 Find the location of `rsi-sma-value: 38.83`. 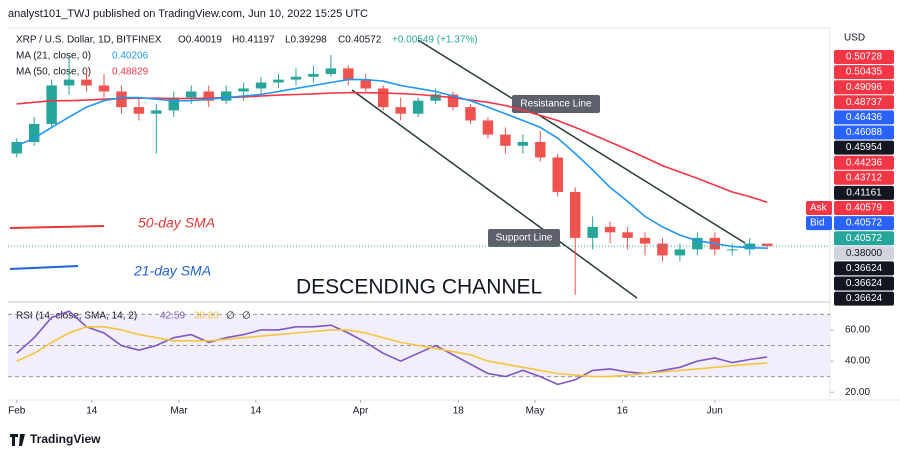

rsi-sma-value: 38.83 is located at coordinates (206, 316).